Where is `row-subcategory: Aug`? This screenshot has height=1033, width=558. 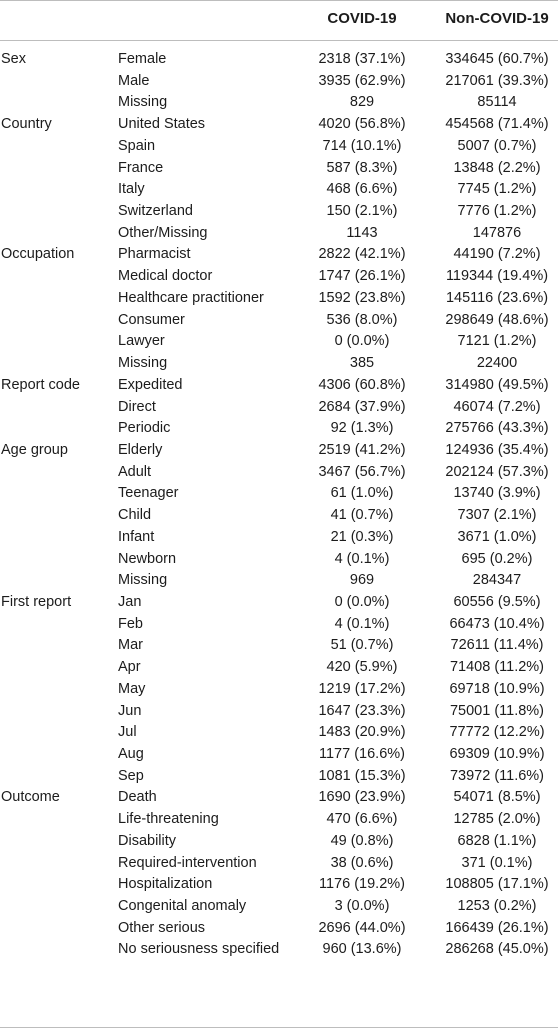 row-subcategory: Aug is located at coordinates (131, 754).